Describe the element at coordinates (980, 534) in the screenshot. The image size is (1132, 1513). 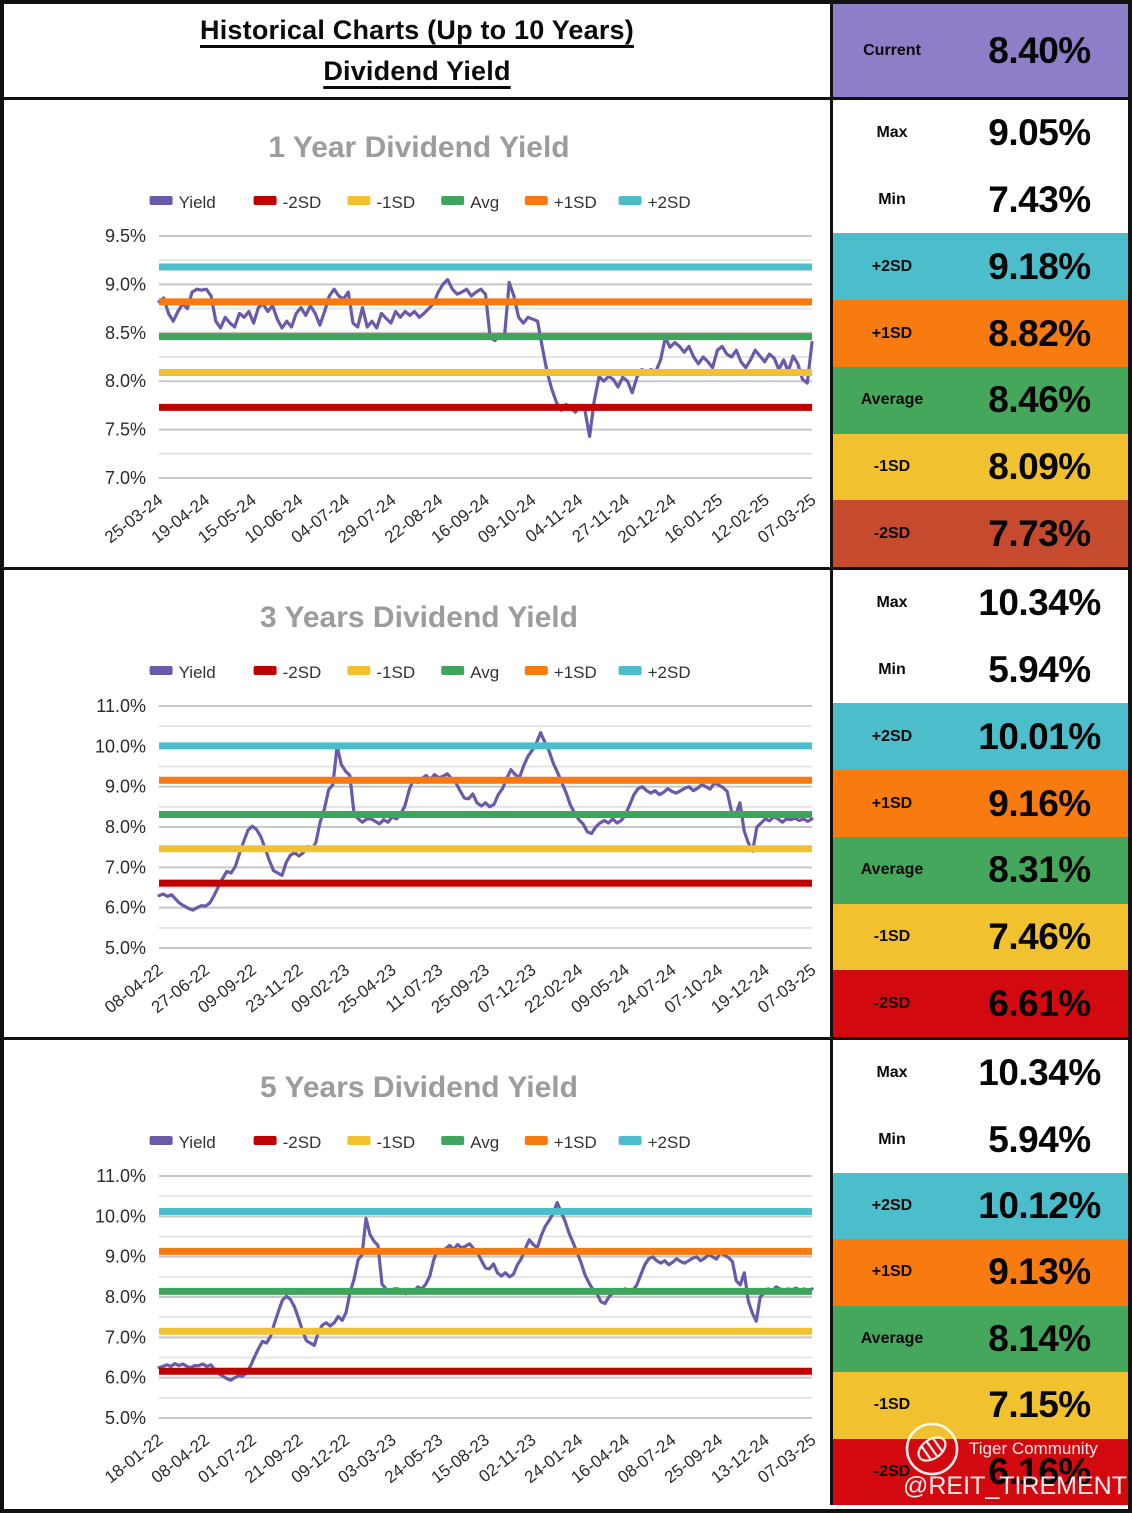
I see `stat-row-minus2sd: -2SD 7.73%` at that location.